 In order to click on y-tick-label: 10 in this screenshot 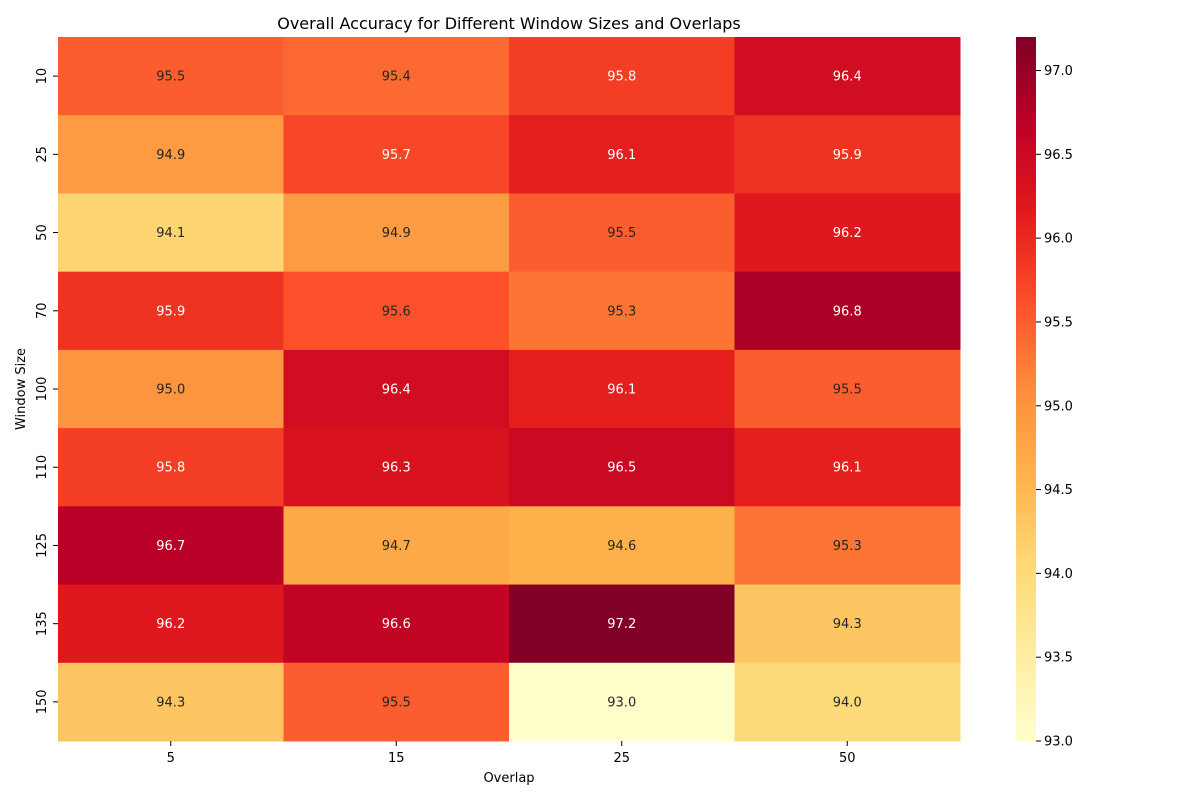, I will do `click(42, 76)`.